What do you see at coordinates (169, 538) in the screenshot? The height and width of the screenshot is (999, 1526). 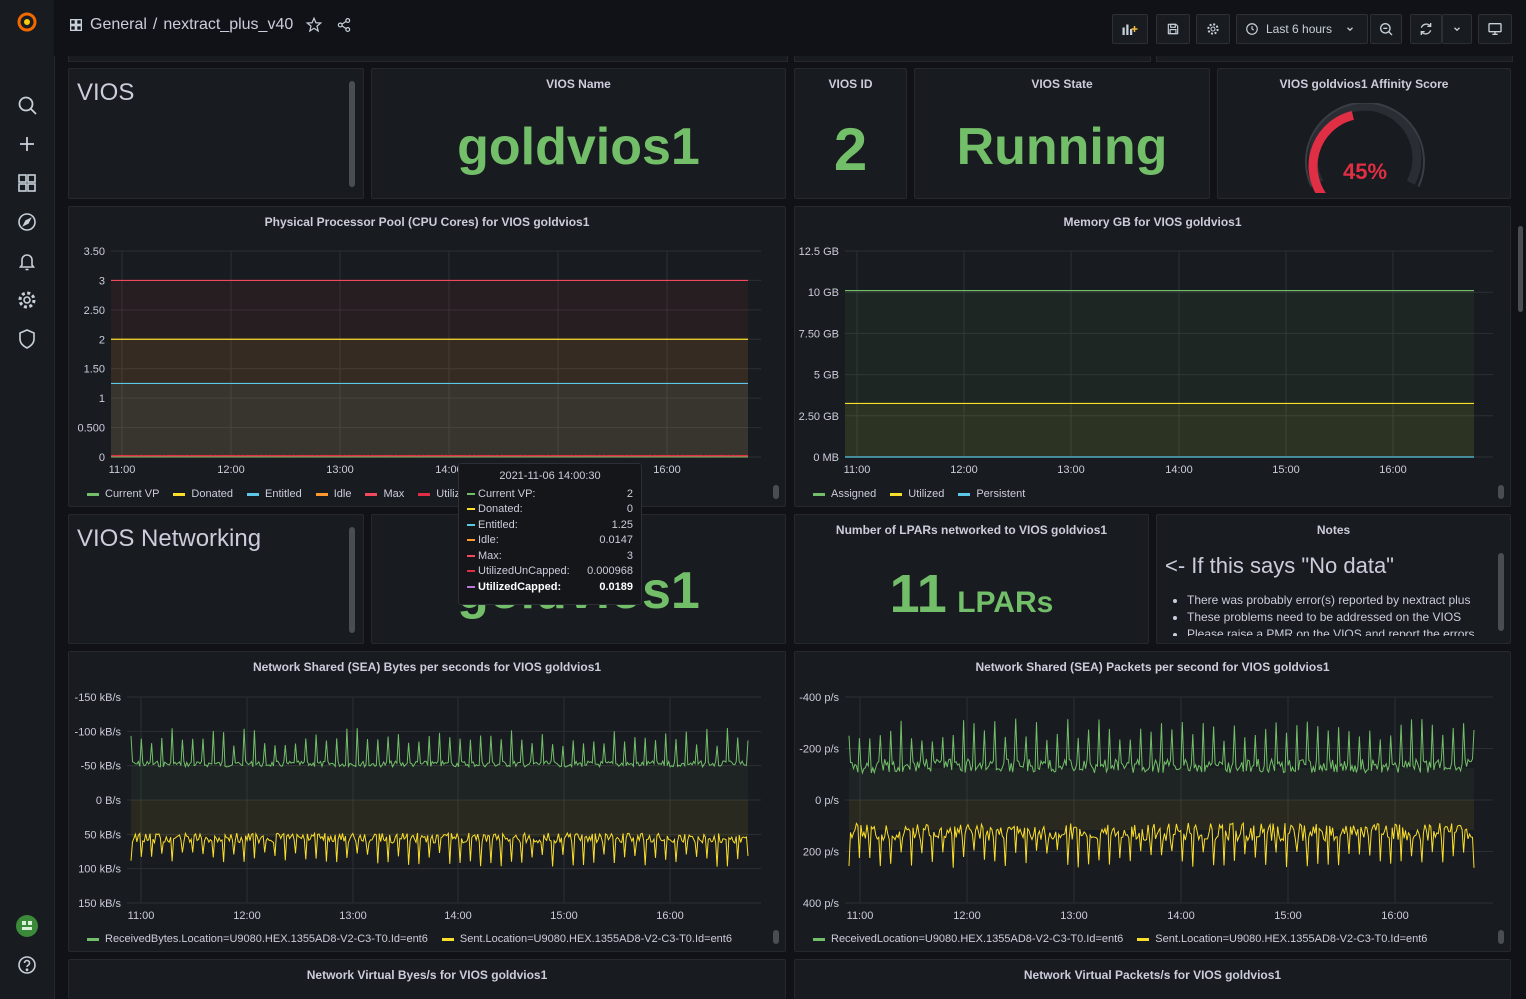 I see `row-title: VIOS Networking` at bounding box center [169, 538].